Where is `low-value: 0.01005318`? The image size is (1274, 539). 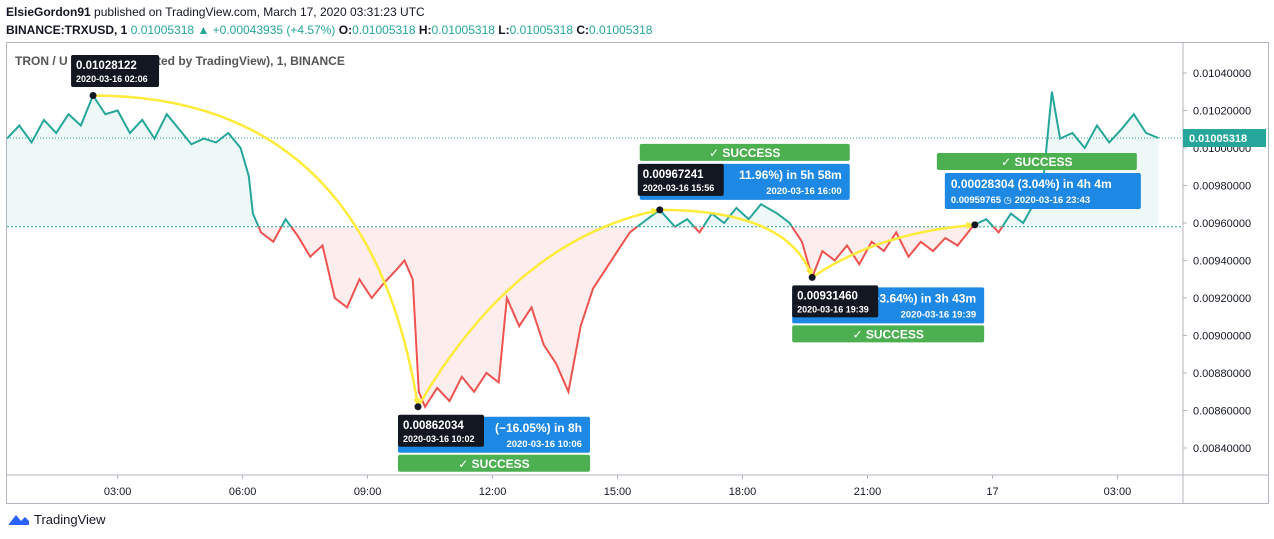
low-value: 0.01005318 is located at coordinates (541, 30).